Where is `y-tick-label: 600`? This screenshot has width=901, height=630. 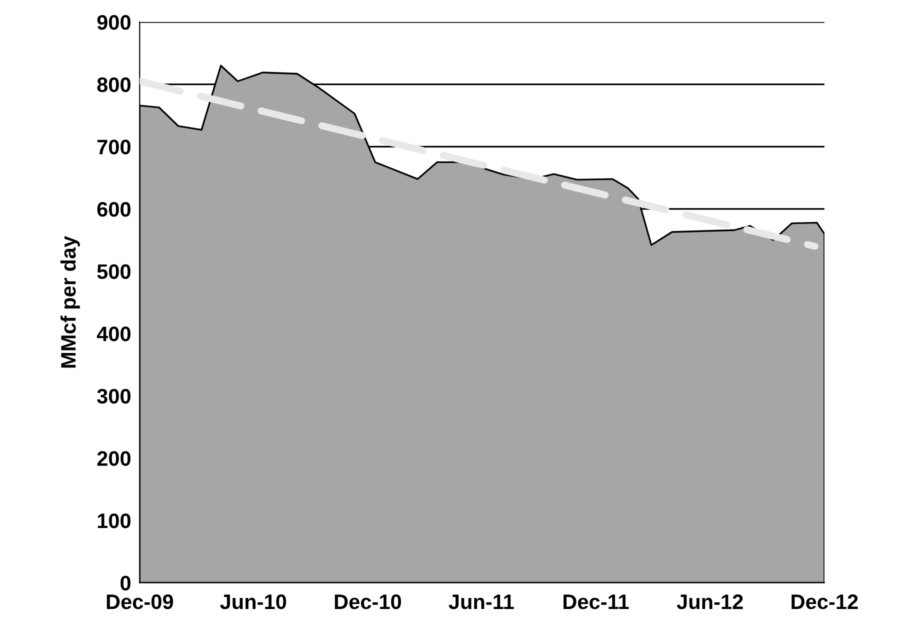 y-tick-label: 600 is located at coordinates (113, 209).